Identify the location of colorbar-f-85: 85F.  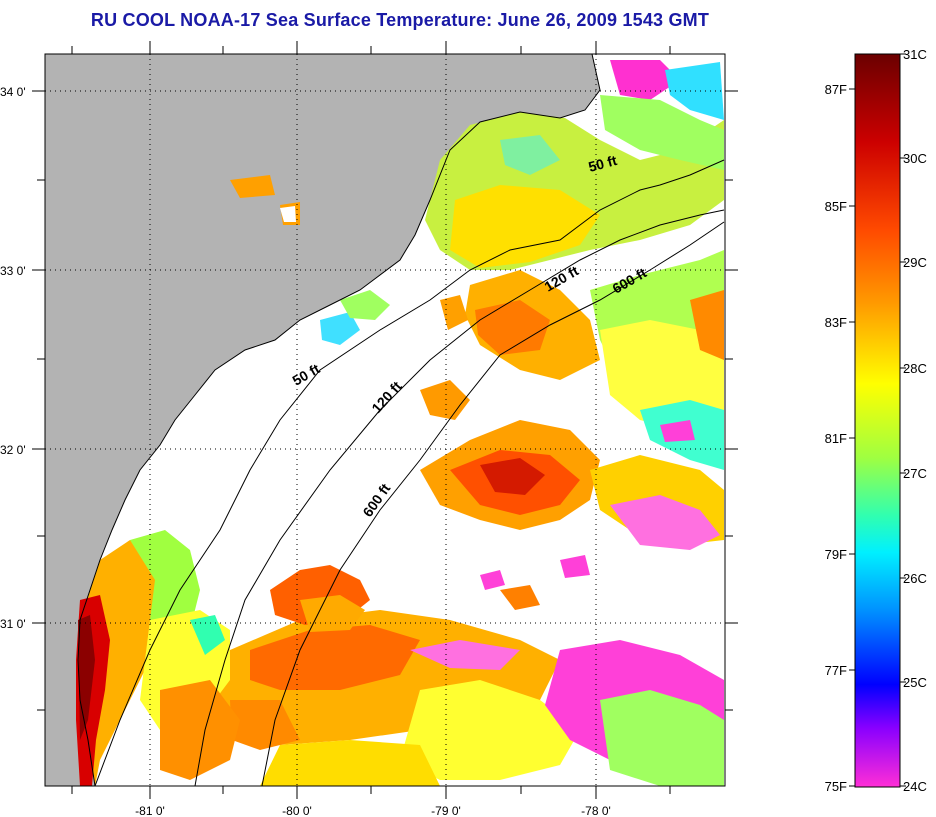
(836, 206).